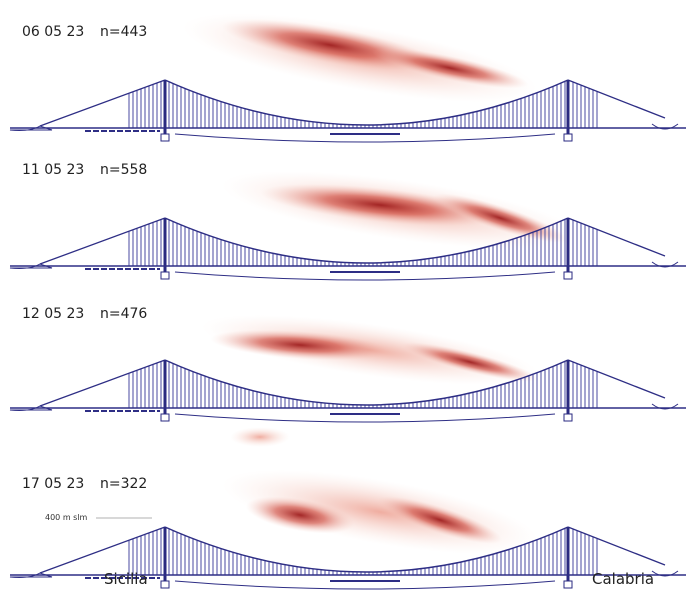 This screenshot has height=592, width=692. What do you see at coordinates (123, 170) in the screenshot?
I see `count-label: n=558` at bounding box center [123, 170].